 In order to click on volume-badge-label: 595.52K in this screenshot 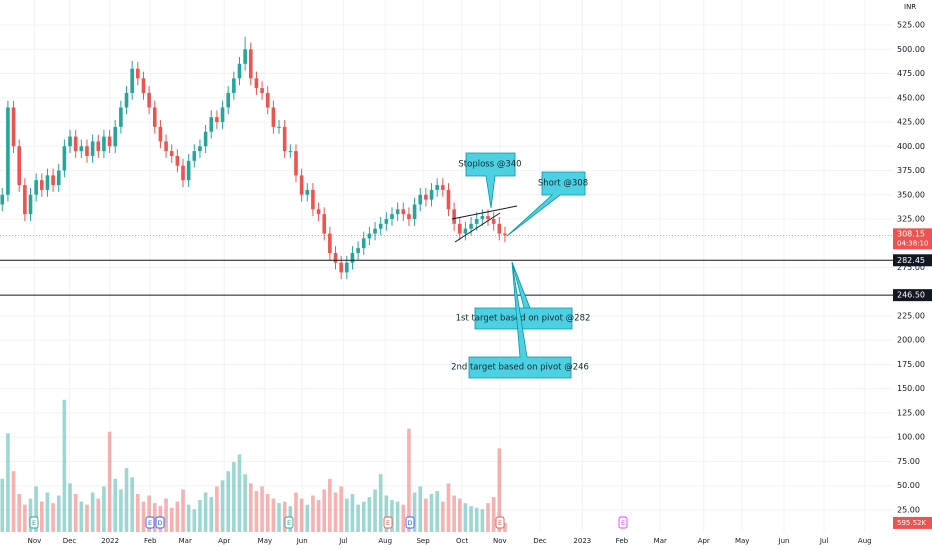, I will do `click(911, 523)`.